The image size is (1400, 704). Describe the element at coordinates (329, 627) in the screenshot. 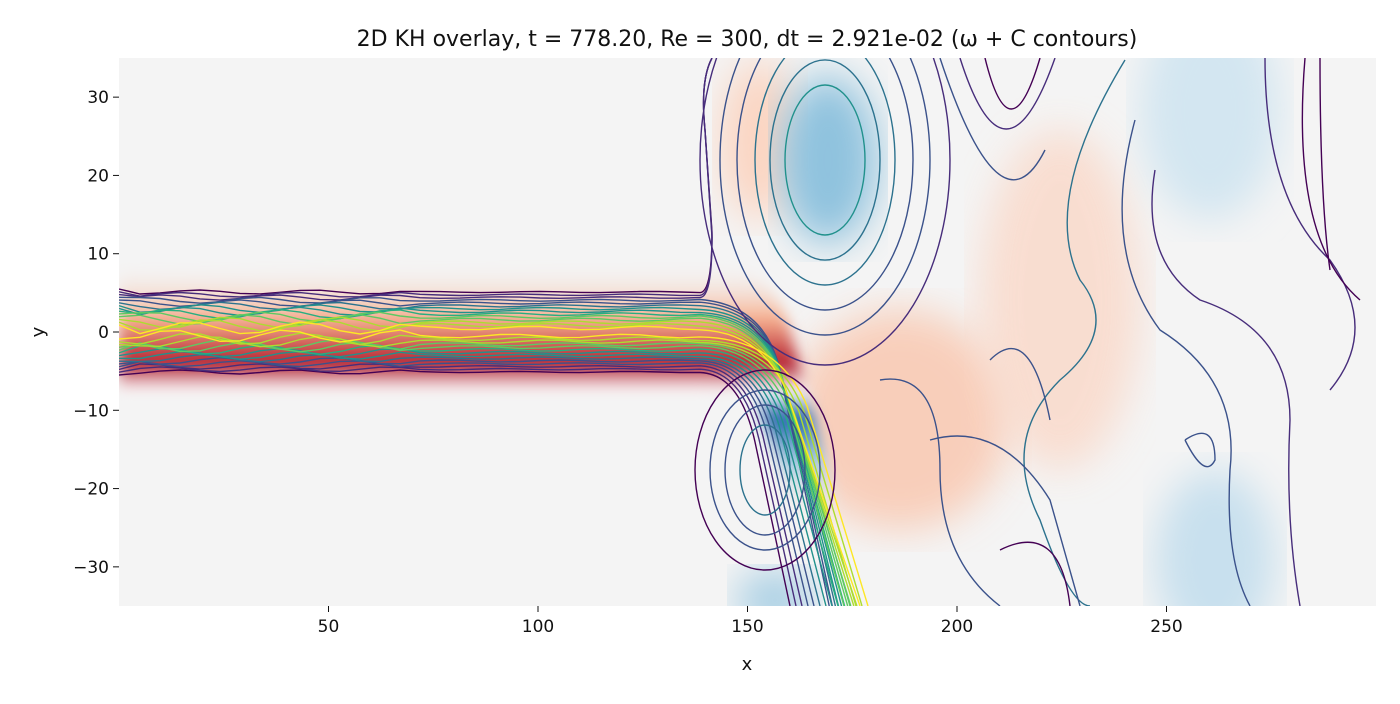

I see `x-tick-label: 50` at that location.